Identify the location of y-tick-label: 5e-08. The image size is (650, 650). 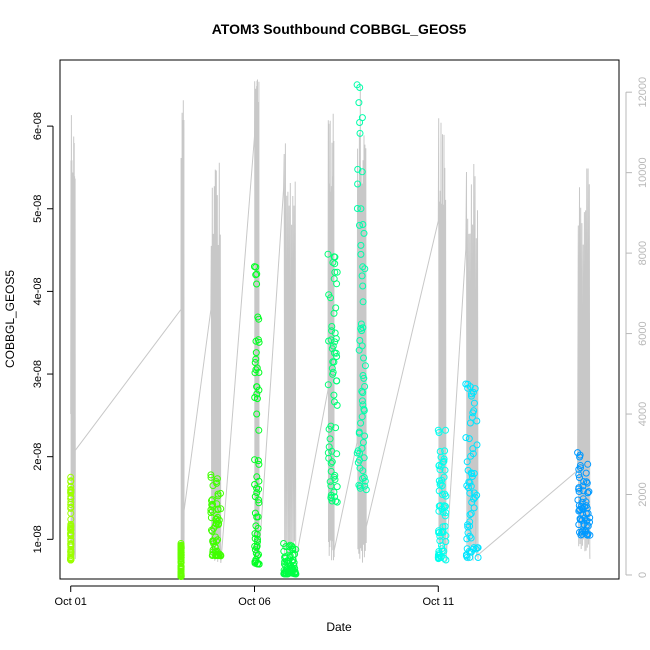
(38, 209).